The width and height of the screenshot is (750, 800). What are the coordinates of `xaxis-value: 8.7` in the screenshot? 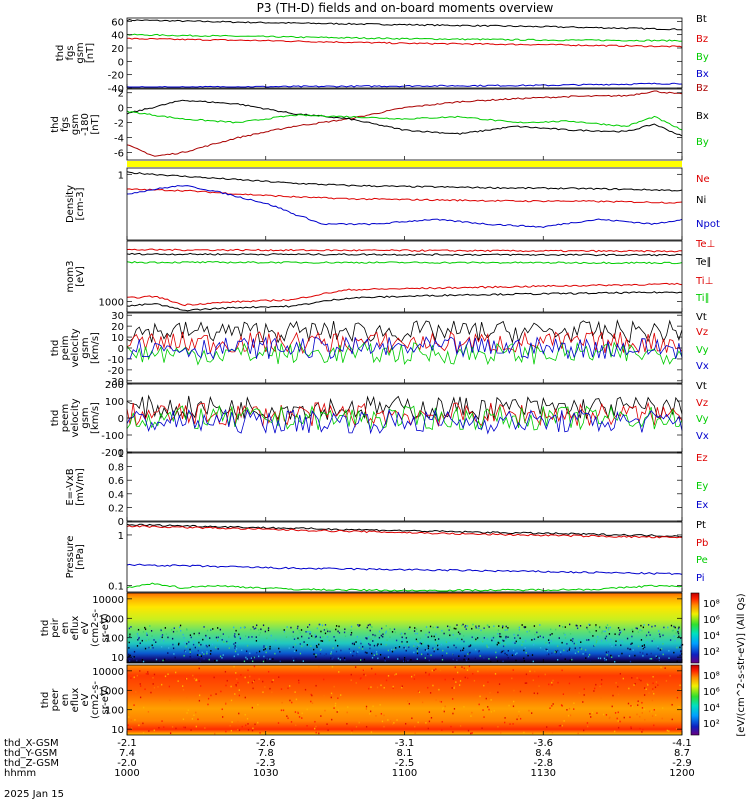 It's located at (682, 753).